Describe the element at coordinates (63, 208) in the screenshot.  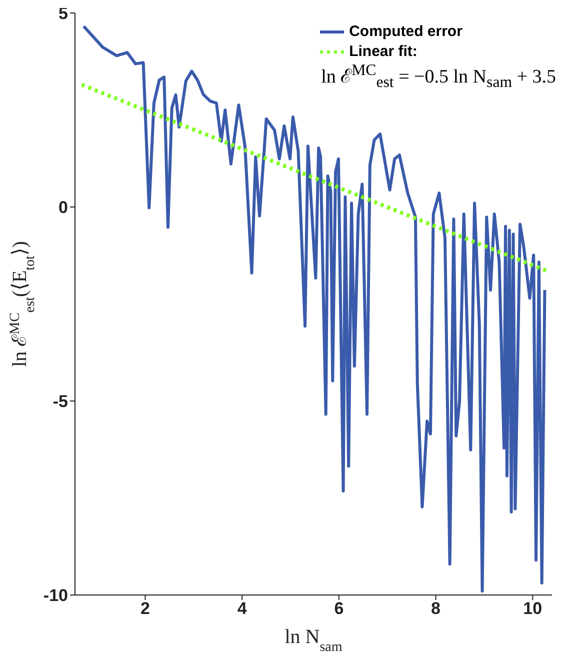
I see `y-tick-label: 0` at that location.